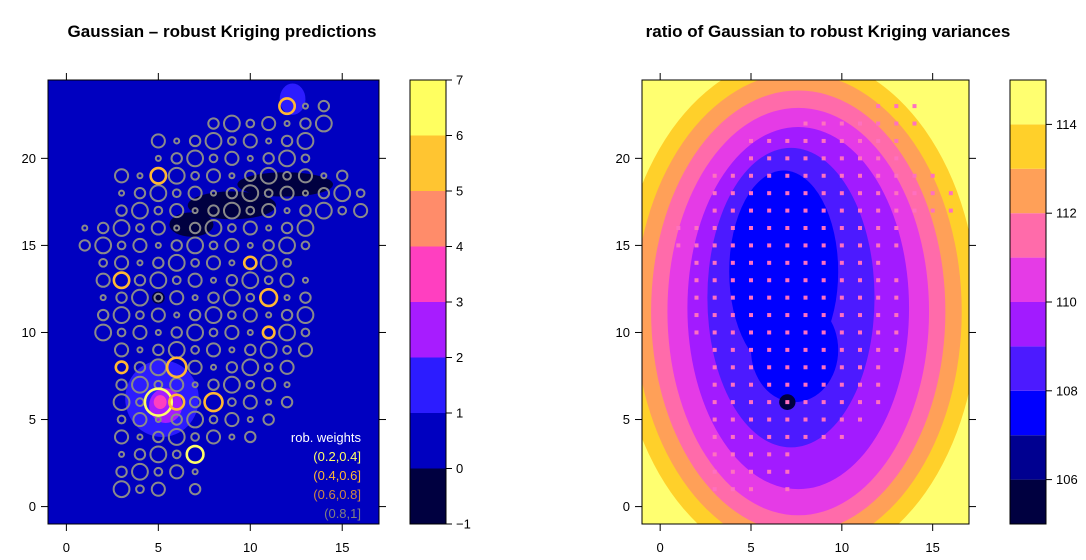 Image resolution: width=1086 pixels, height=560 pixels. Describe the element at coordinates (337, 475) in the screenshot. I see `legend-entry: (0.4,0.6]` at that location.